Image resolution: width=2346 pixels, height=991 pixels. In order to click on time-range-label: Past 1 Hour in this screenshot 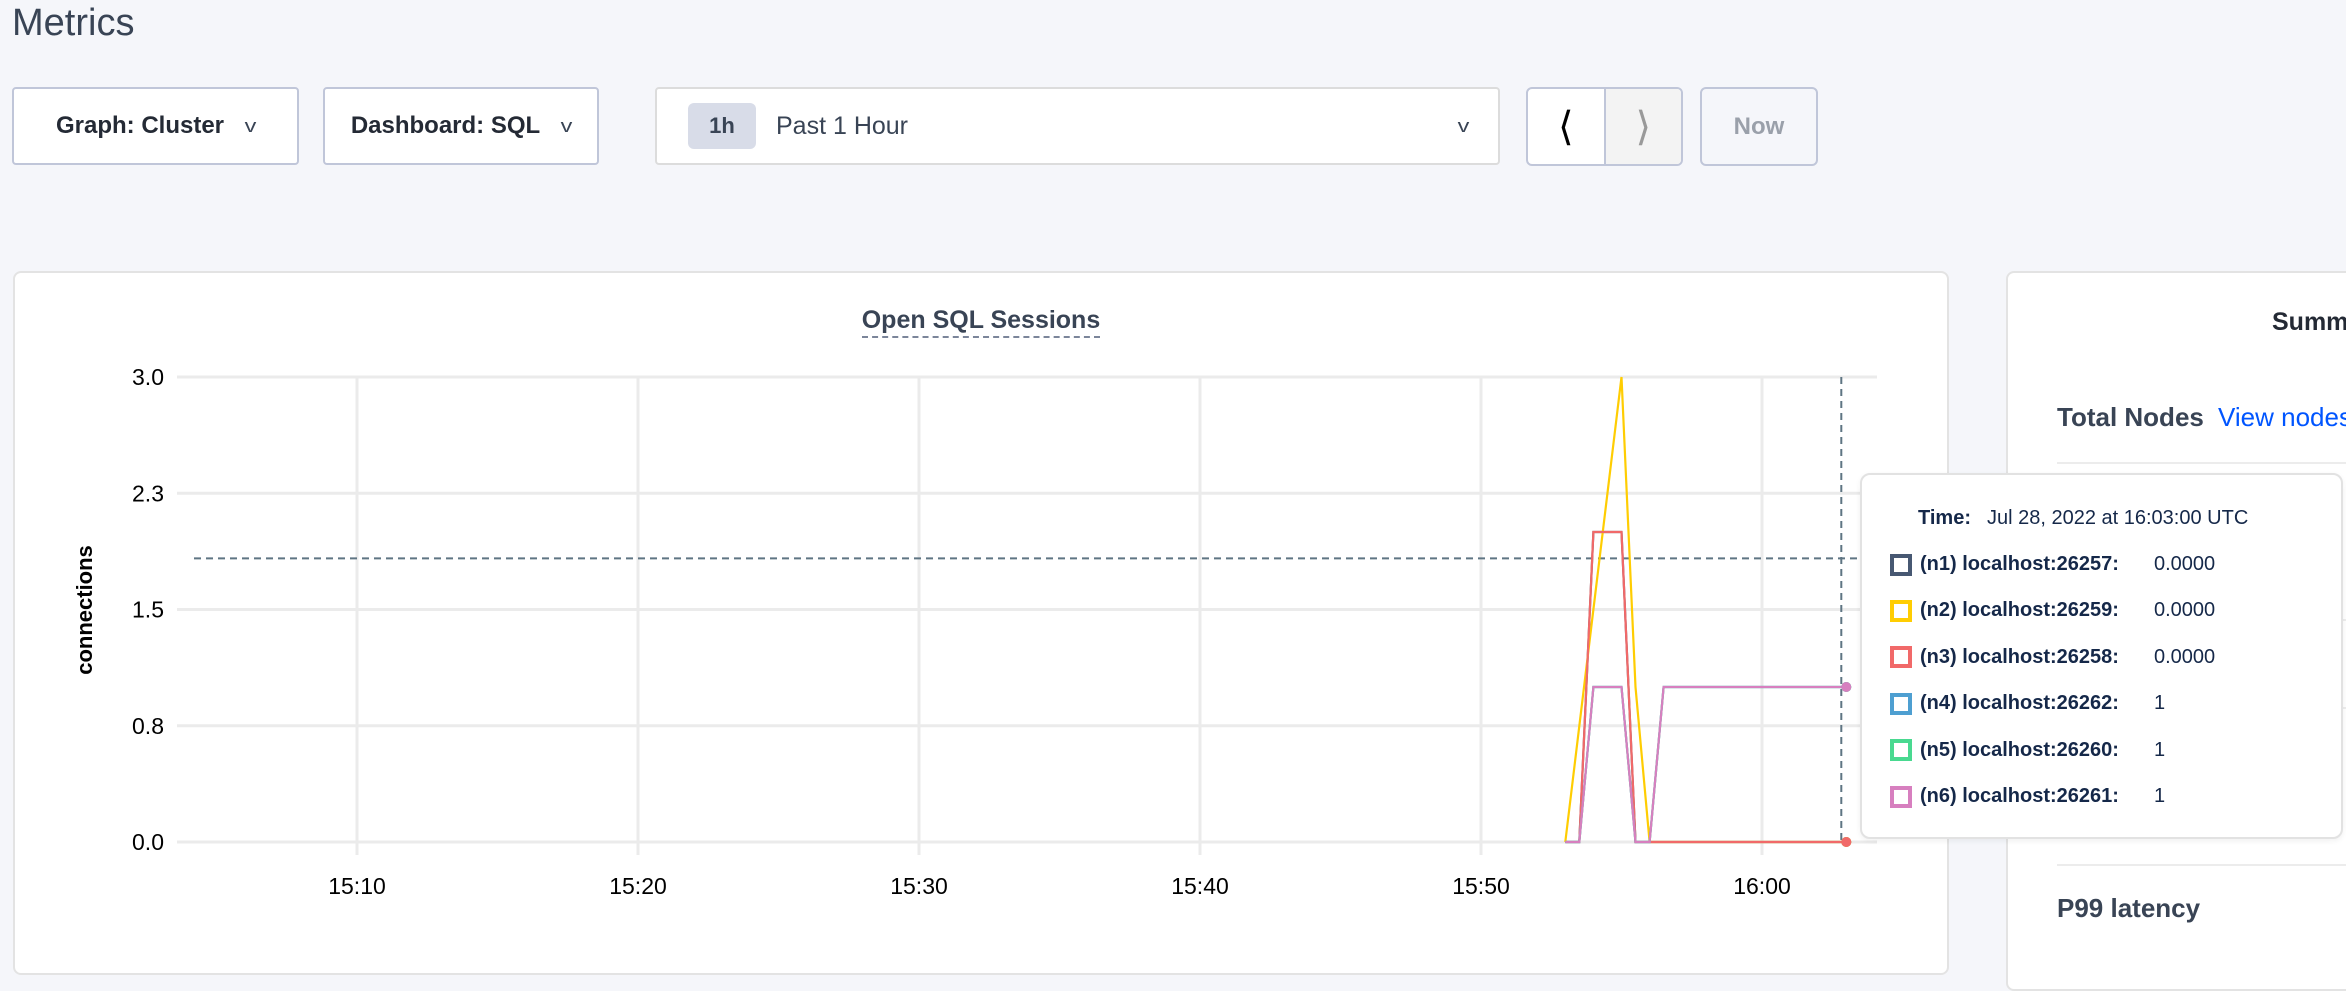, I will do `click(842, 125)`.